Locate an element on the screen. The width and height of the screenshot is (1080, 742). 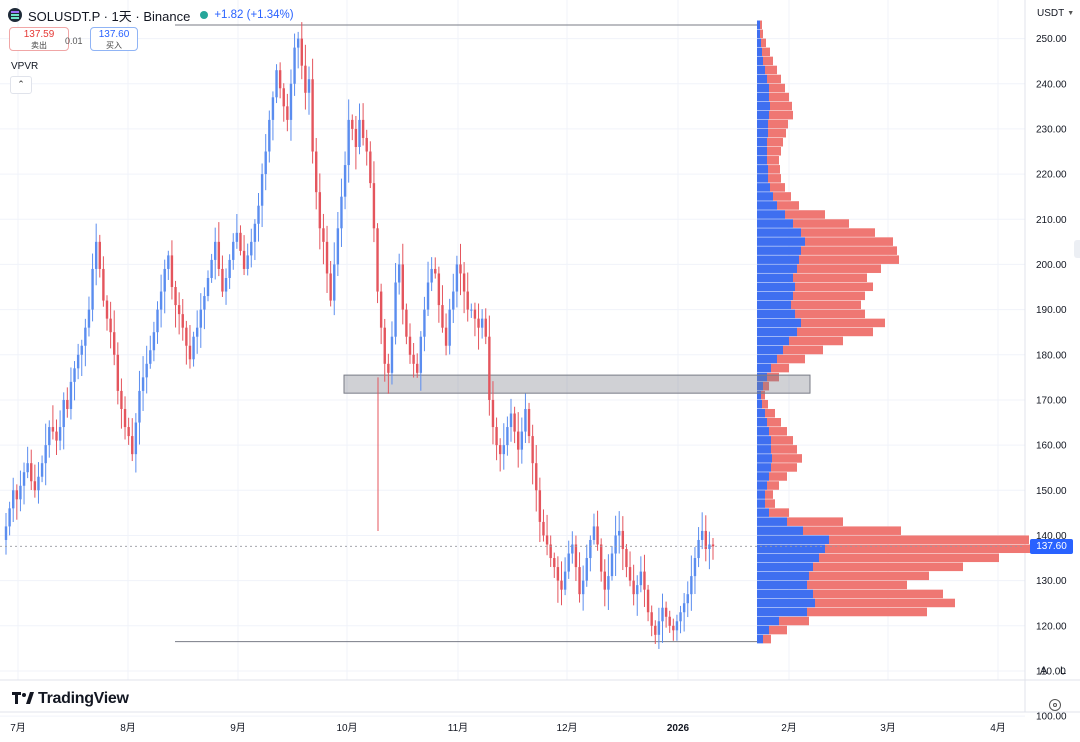
time-axis-tick: 12月 is located at coordinates (566, 728).